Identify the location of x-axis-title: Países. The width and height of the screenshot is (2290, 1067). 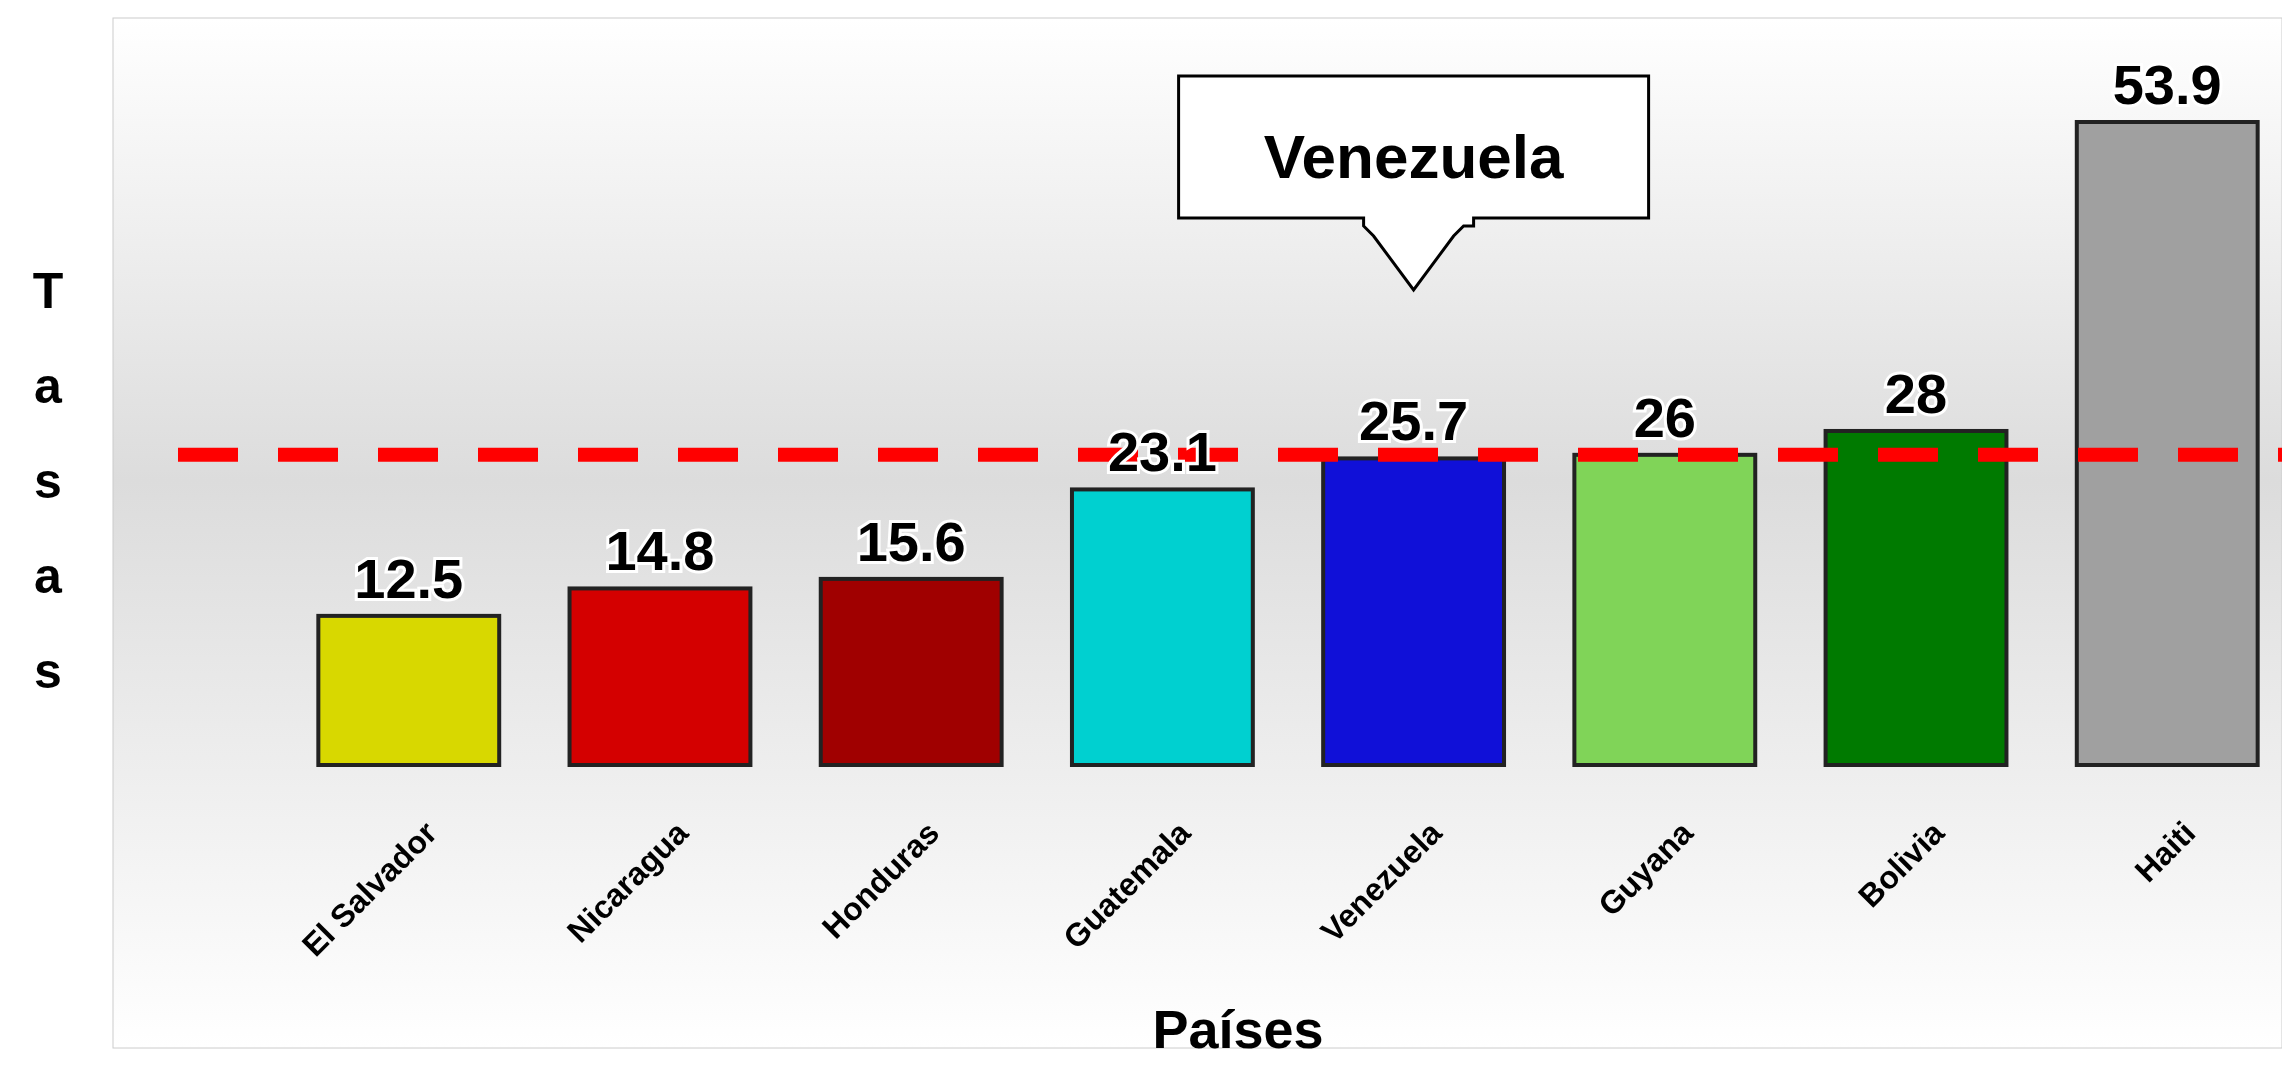
(1238, 1029).